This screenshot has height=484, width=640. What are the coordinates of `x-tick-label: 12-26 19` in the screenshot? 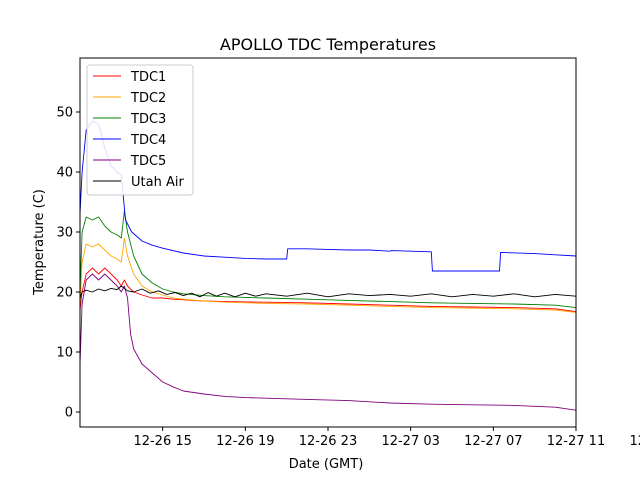 It's located at (245, 441).